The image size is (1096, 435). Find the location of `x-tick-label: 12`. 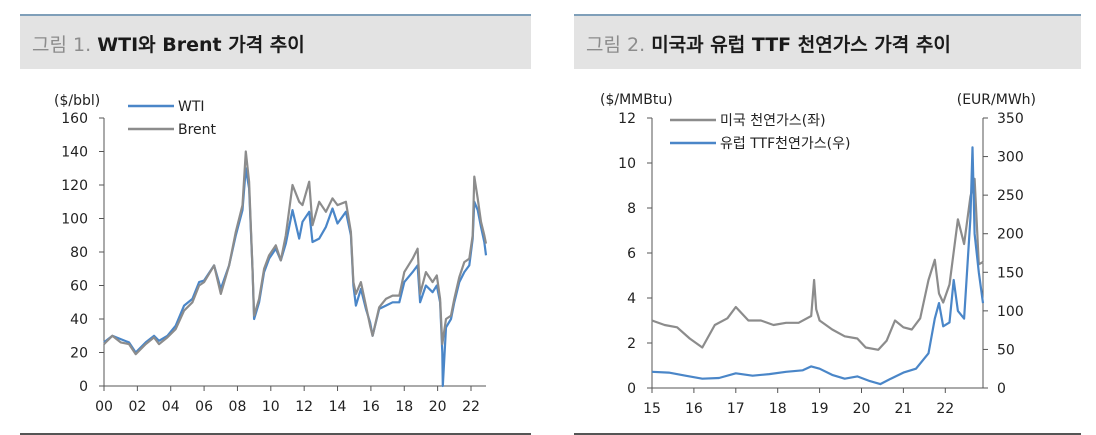

x-tick-label: 12 is located at coordinates (304, 407).